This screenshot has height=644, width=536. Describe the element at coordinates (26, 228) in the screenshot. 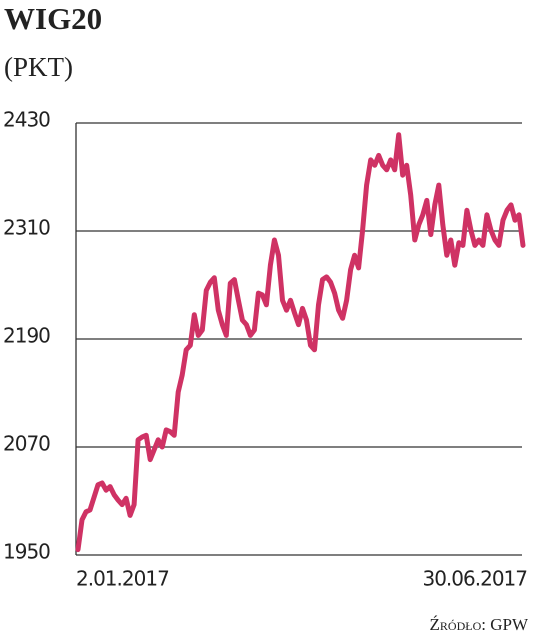

I see `y-tick-label: 2310` at that location.